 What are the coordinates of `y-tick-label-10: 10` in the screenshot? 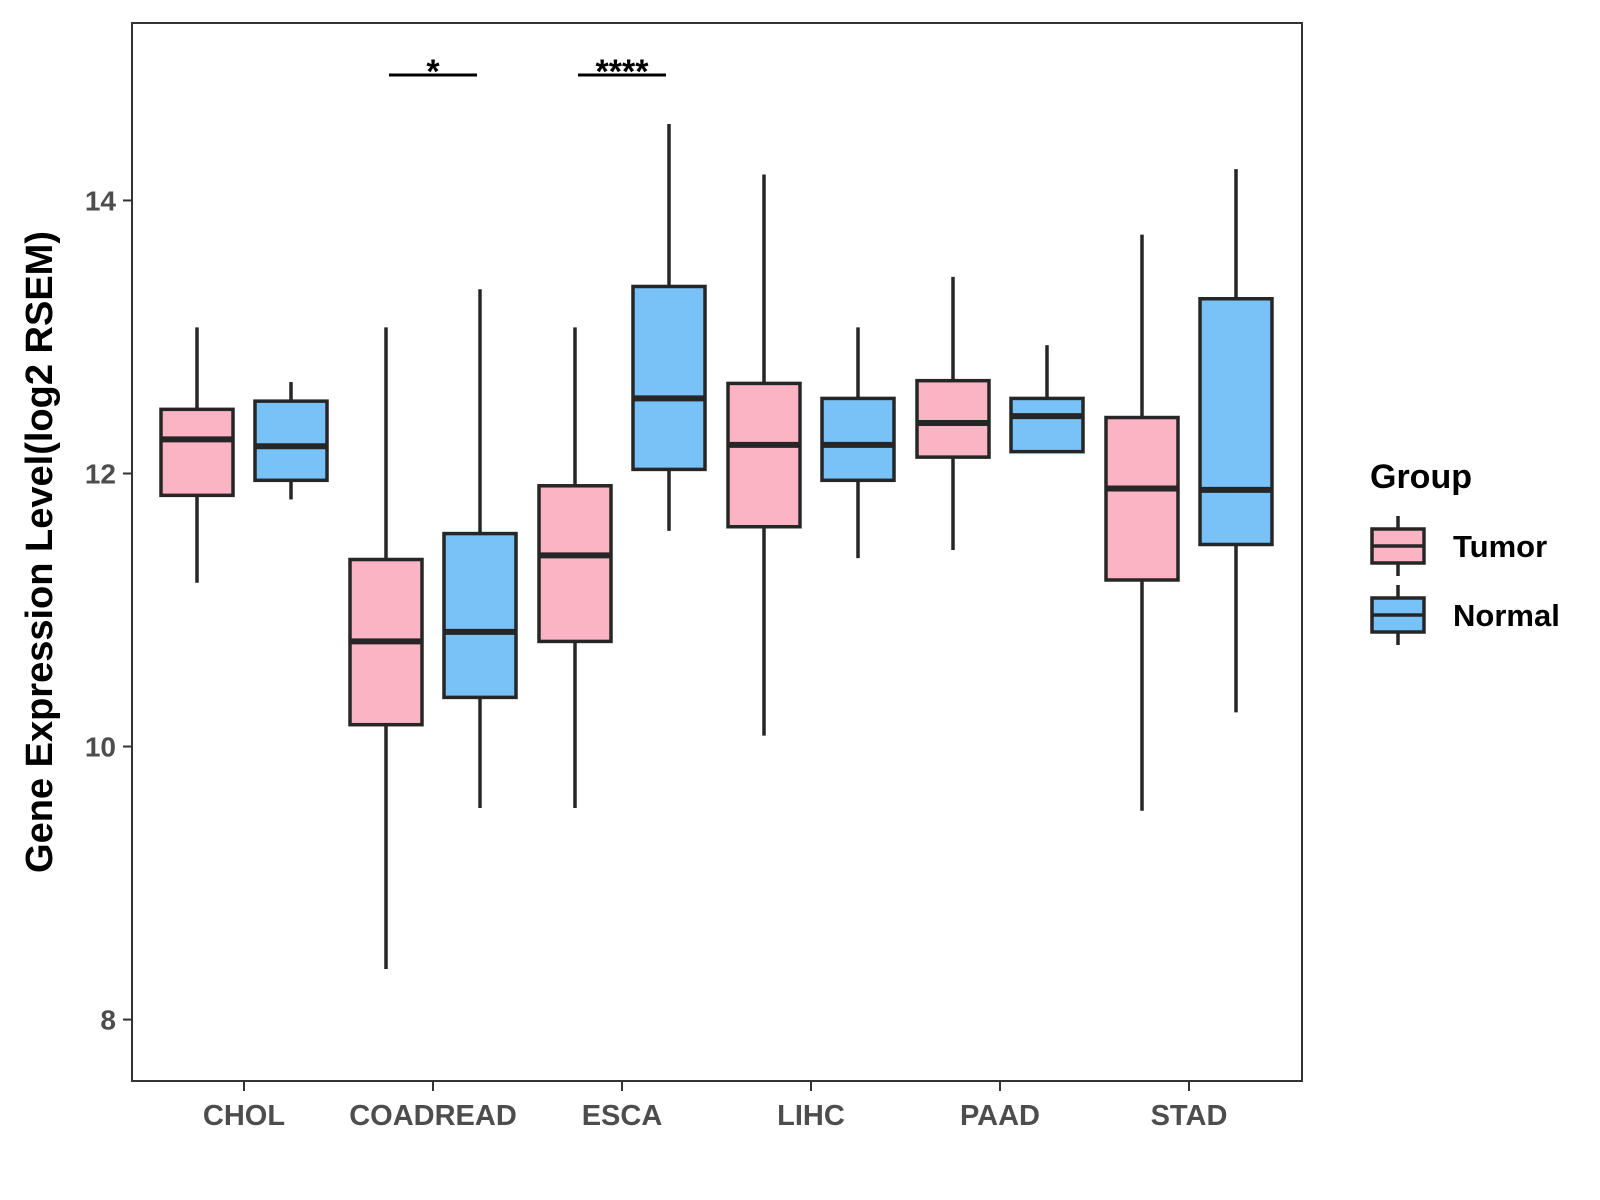 It's located at (100, 747).